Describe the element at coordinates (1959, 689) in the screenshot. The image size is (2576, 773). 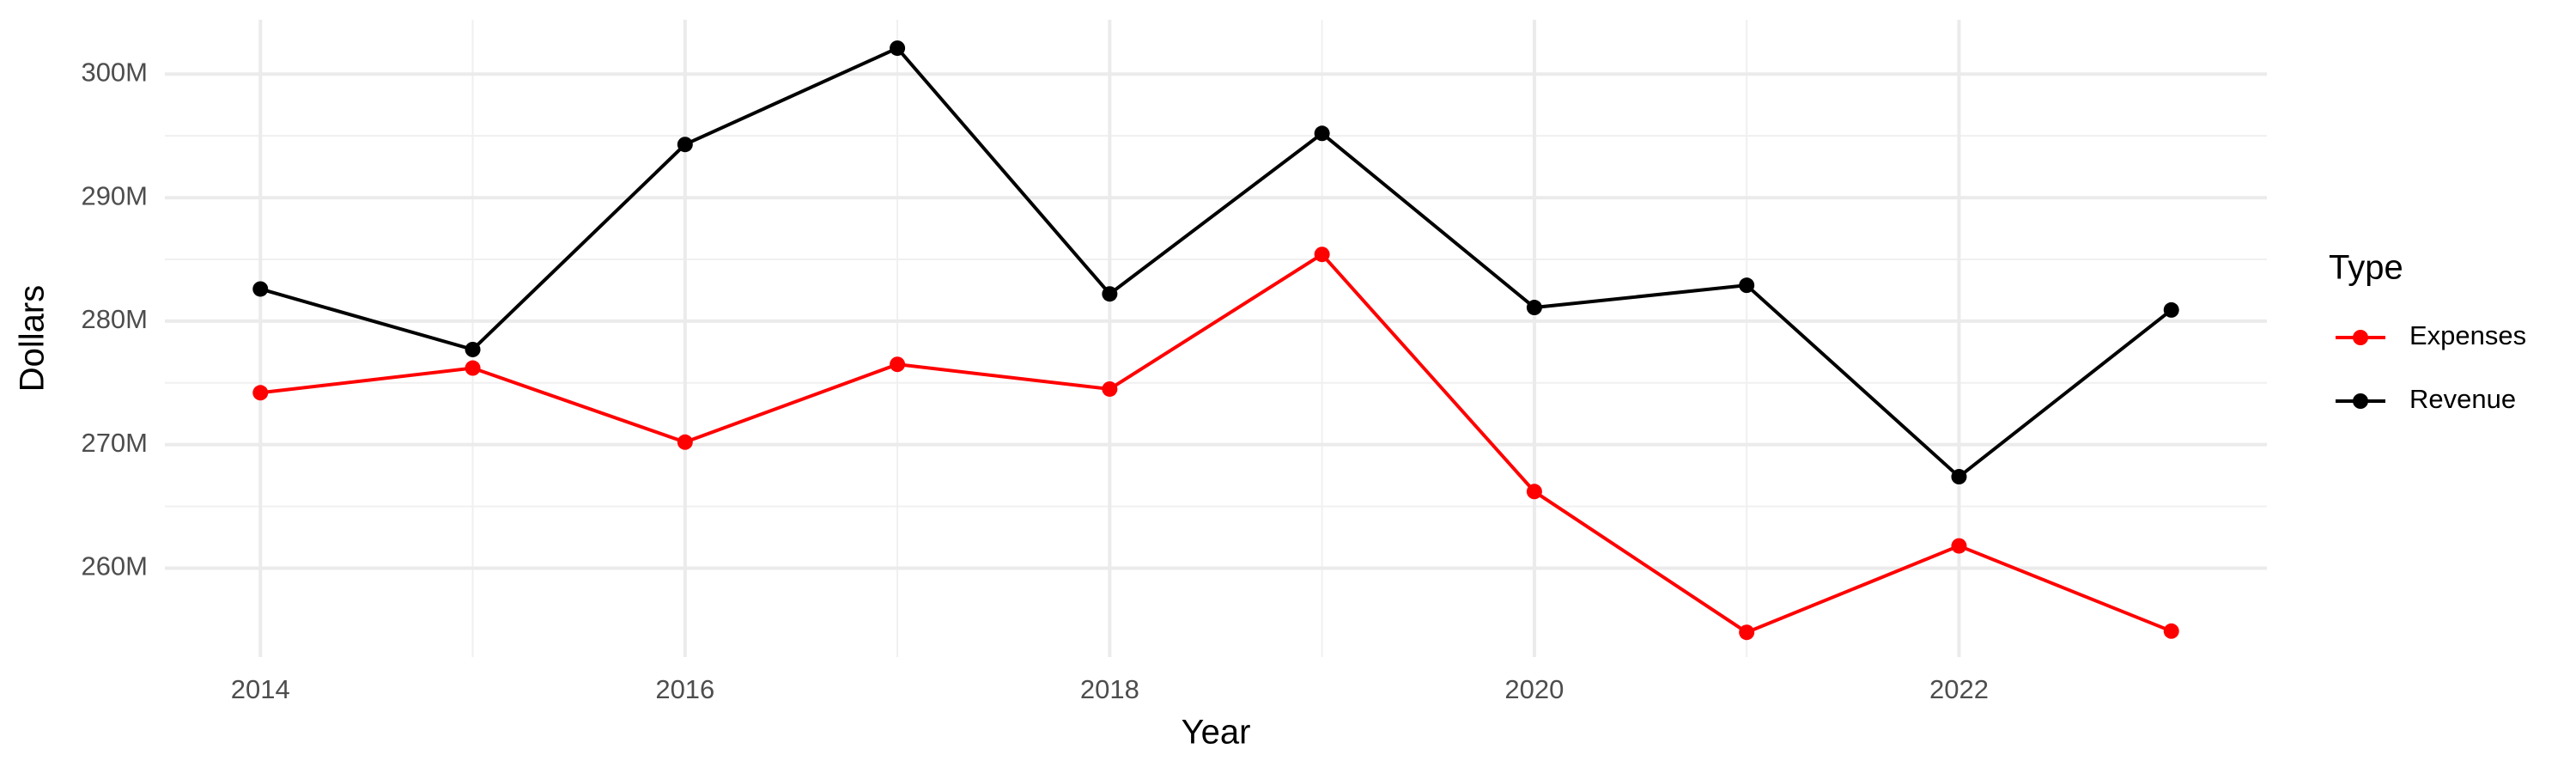
I see `x-tick-label: 2022` at that location.